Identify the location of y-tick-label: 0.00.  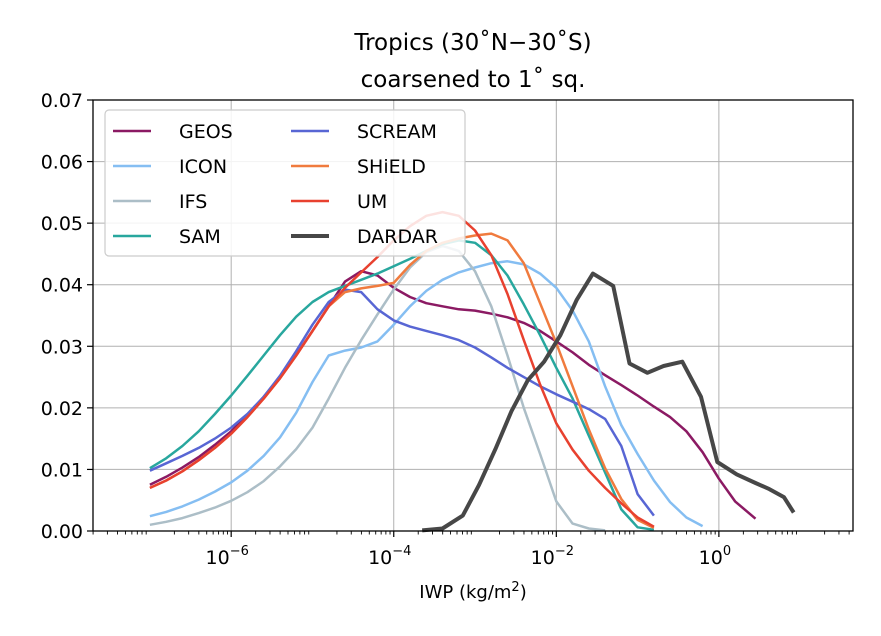
(62, 532).